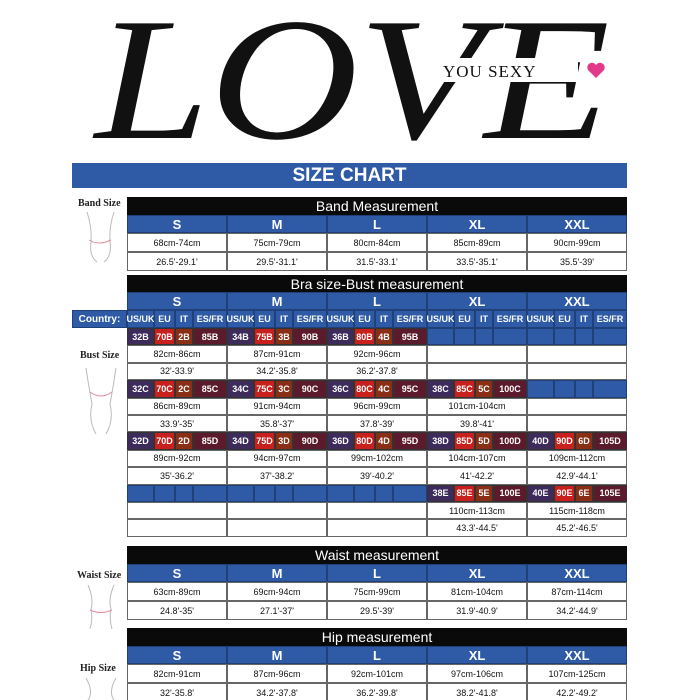 This screenshot has height=700, width=700. Describe the element at coordinates (277, 458) in the screenshot. I see `measure-cell: 94cm-97cm` at that location.